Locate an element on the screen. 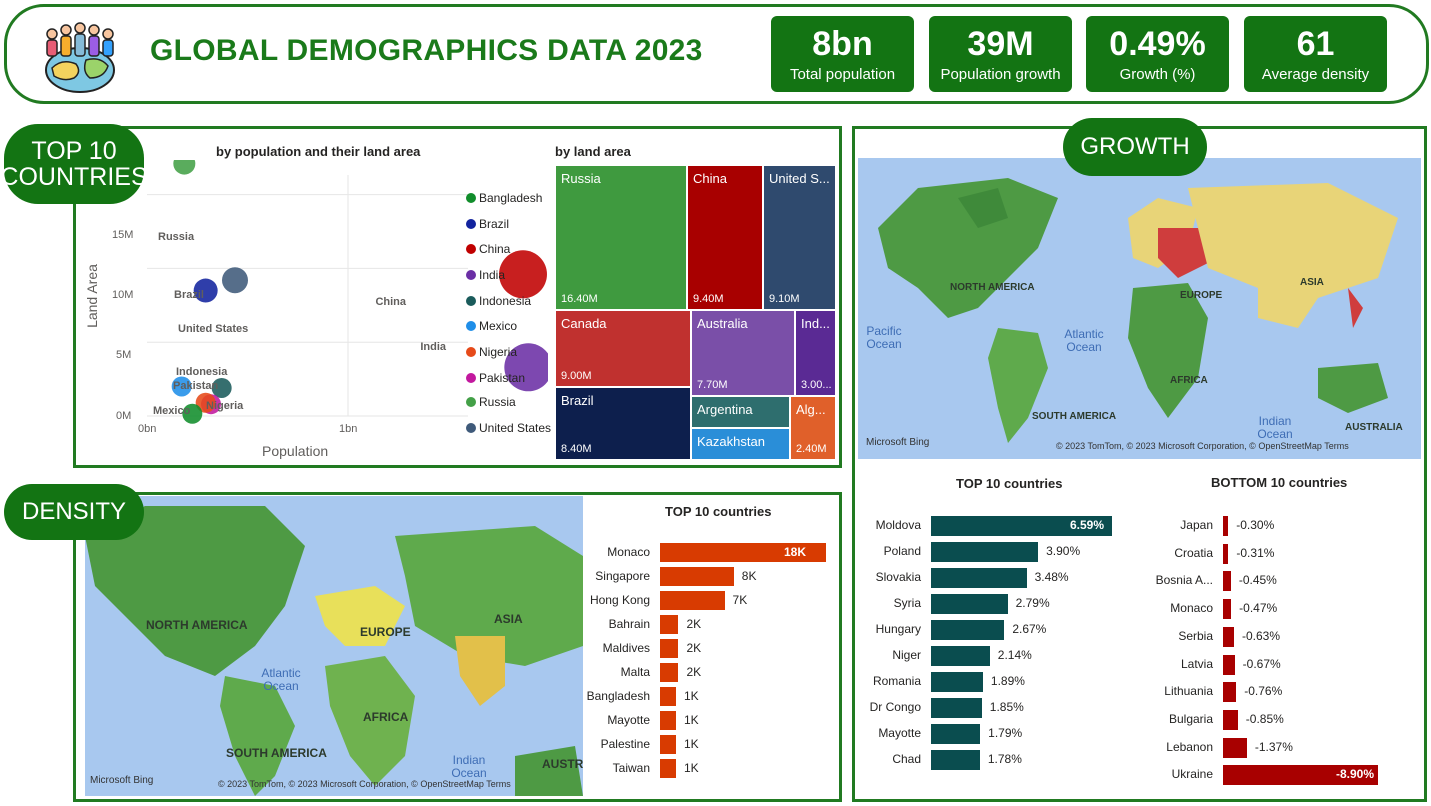  map-label-asia: ASIA is located at coordinates (508, 619).